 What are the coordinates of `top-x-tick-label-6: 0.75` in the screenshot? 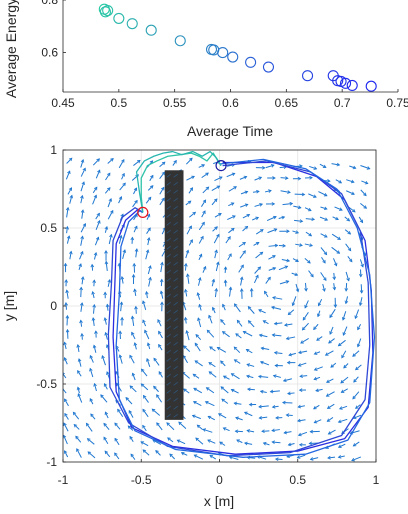 It's located at (397, 103).